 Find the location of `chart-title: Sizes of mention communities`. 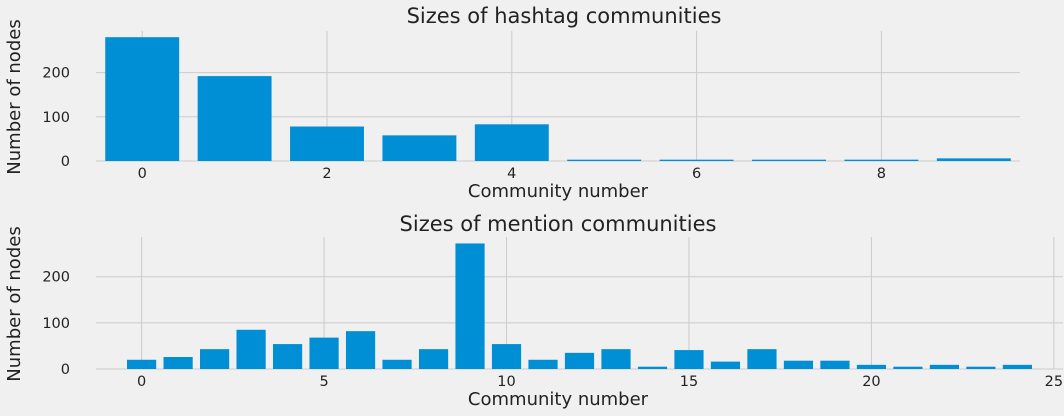

chart-title: Sizes of mention communities is located at coordinates (558, 224).